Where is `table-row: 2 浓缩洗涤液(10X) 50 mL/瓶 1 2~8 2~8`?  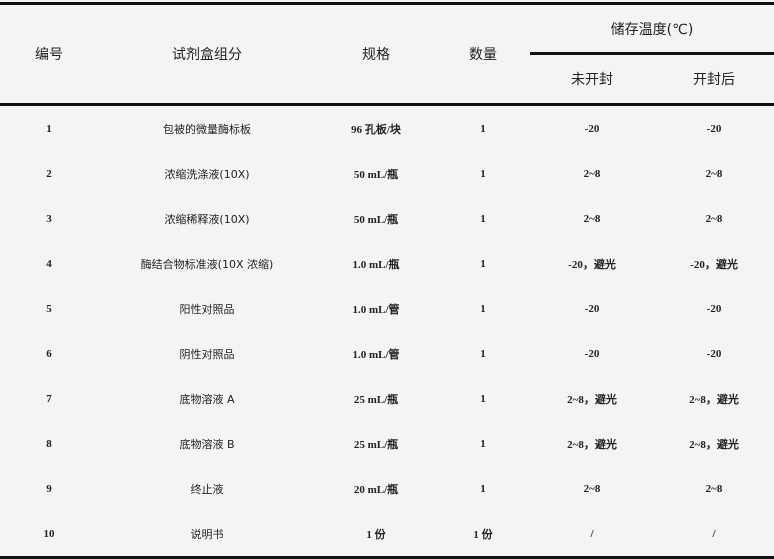 table-row: 2 浓缩洗涤液(10X) 50 mL/瓶 1 2~8 2~8 is located at coordinates (387, 173).